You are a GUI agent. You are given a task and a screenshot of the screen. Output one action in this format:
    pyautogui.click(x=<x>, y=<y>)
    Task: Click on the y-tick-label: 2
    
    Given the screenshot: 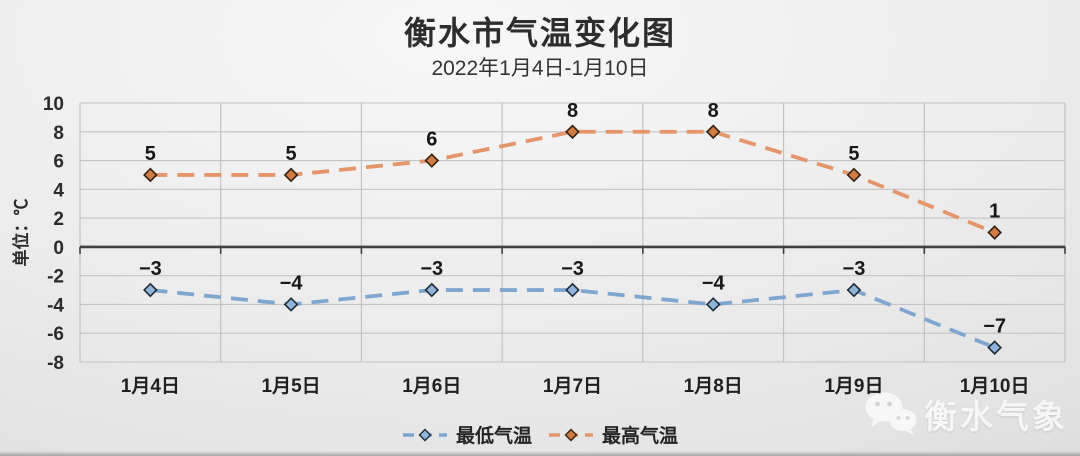 What is the action you would take?
    pyautogui.click(x=58, y=219)
    